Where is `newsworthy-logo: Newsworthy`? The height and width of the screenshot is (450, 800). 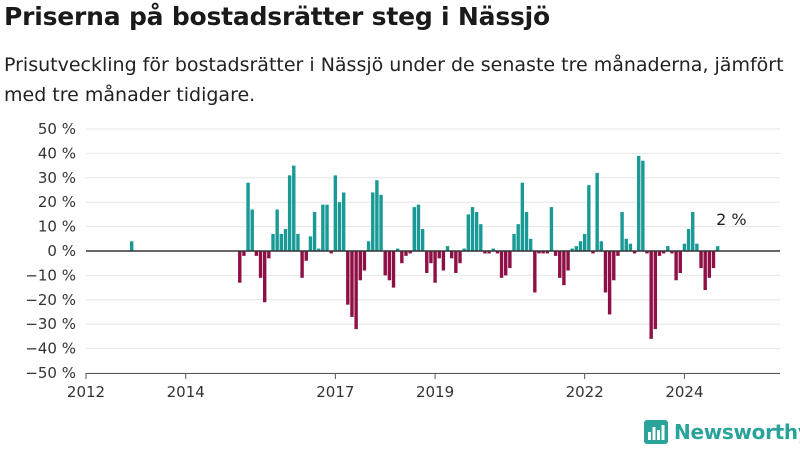
newsworthy-logo: Newsworthy is located at coordinates (722, 432).